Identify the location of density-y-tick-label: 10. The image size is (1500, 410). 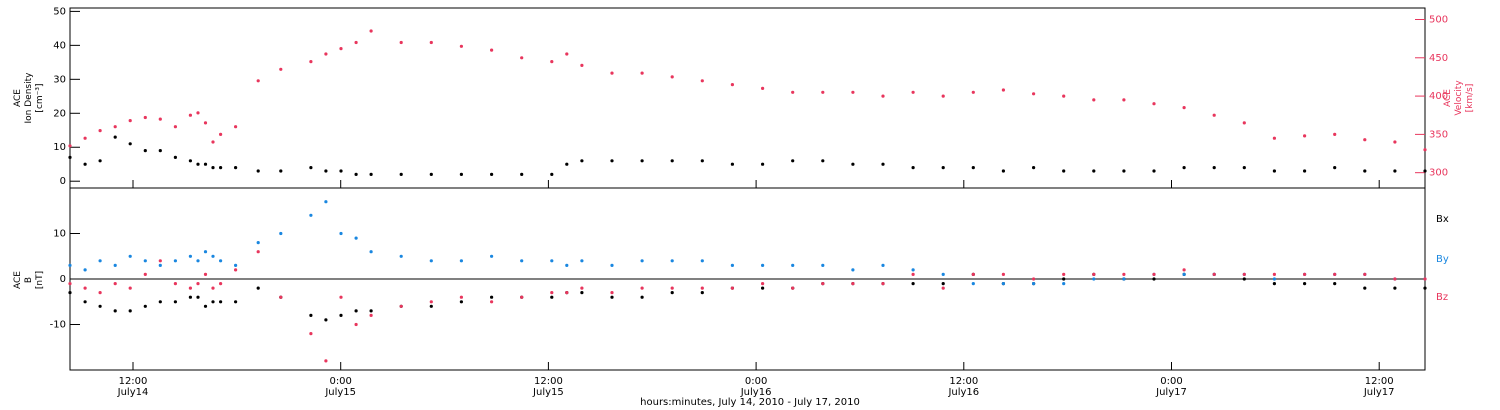
(59, 147).